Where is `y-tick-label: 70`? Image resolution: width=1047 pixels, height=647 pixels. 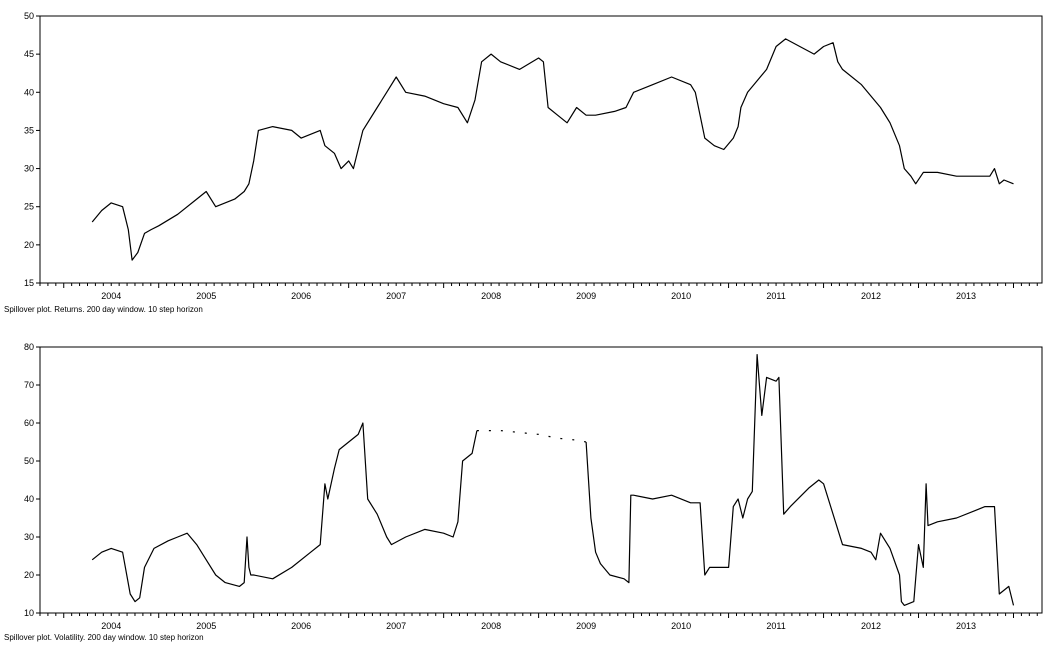
y-tick-label: 70 is located at coordinates (29, 385).